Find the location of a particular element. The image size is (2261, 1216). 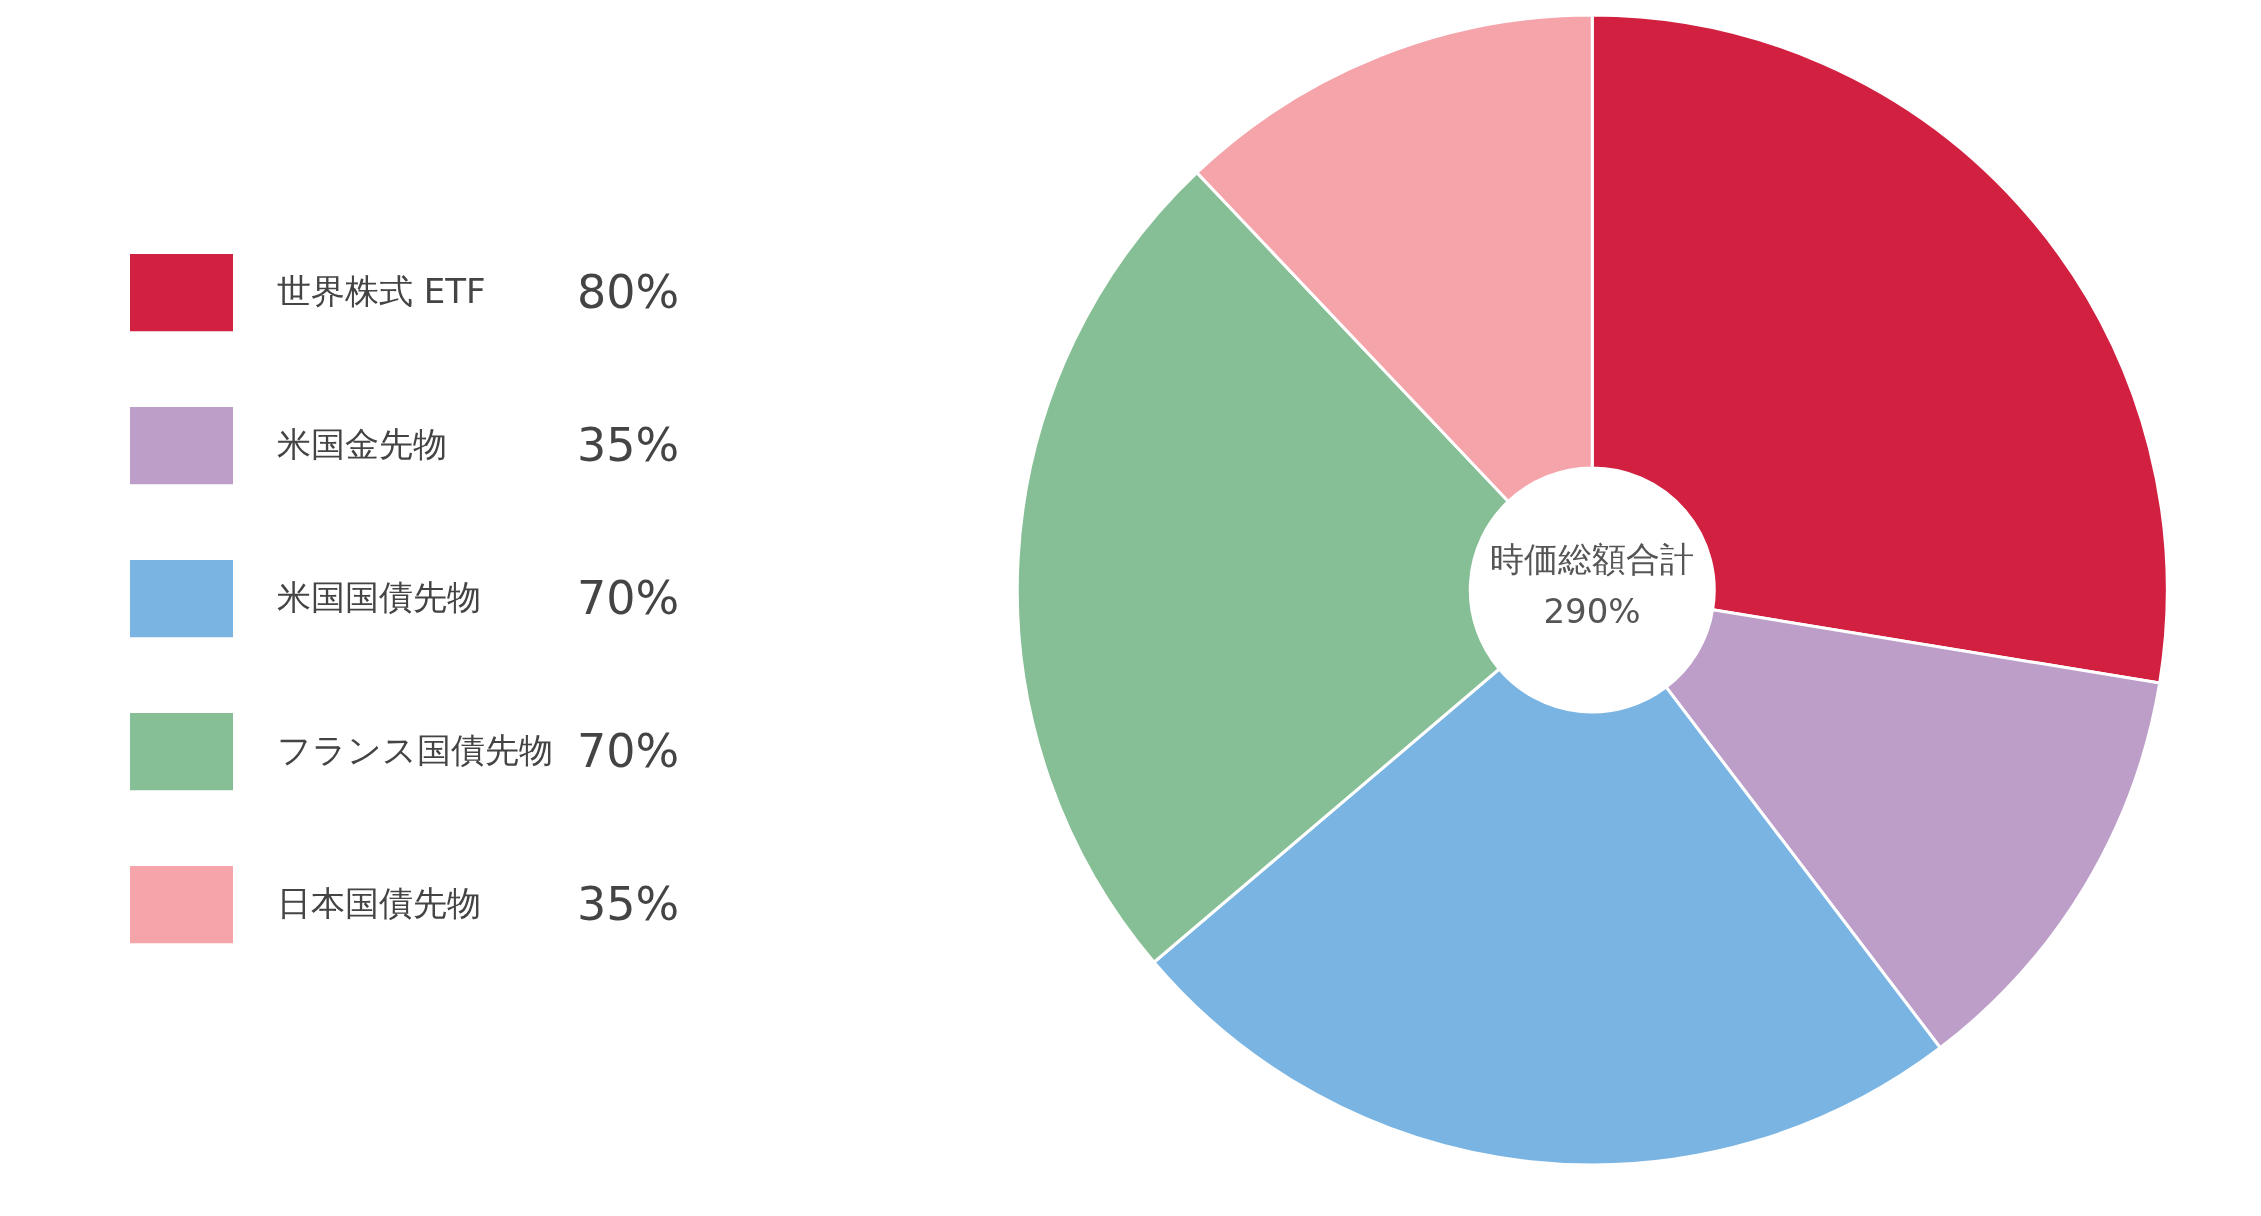

legend-label: 世界株式 ETF is located at coordinates (381, 291).